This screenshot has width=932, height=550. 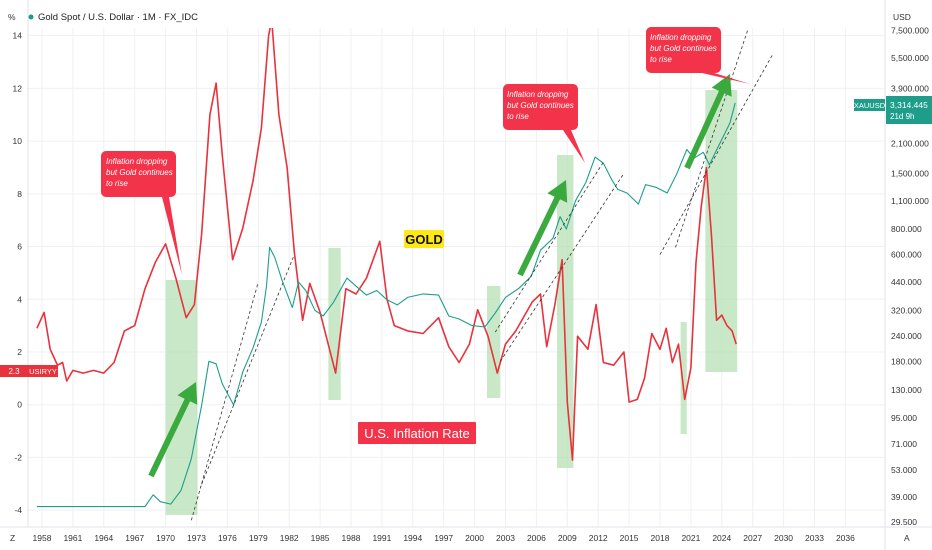 What do you see at coordinates (19, 194) in the screenshot?
I see `left-tick-label: 8` at bounding box center [19, 194].